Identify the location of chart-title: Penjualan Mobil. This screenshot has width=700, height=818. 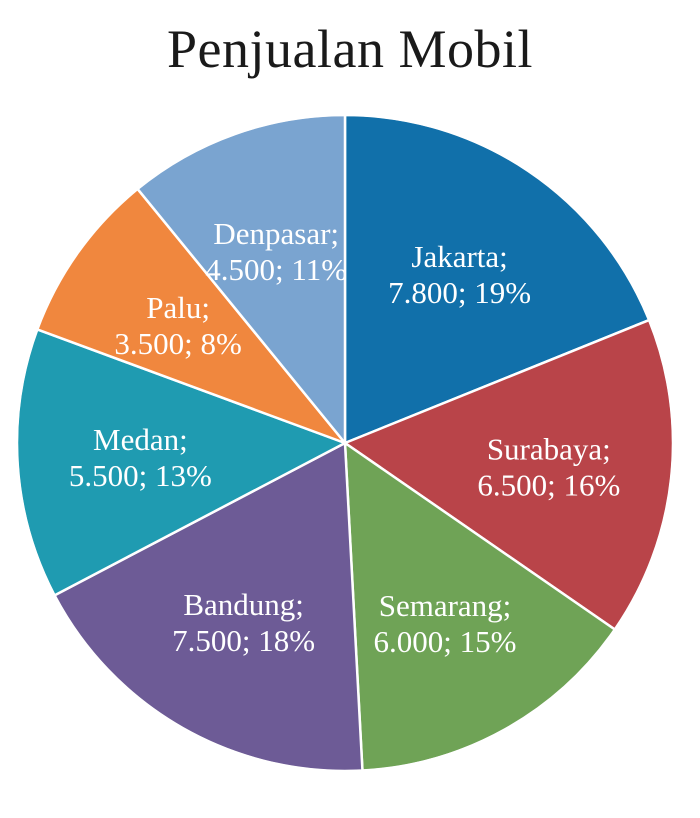
(350, 49).